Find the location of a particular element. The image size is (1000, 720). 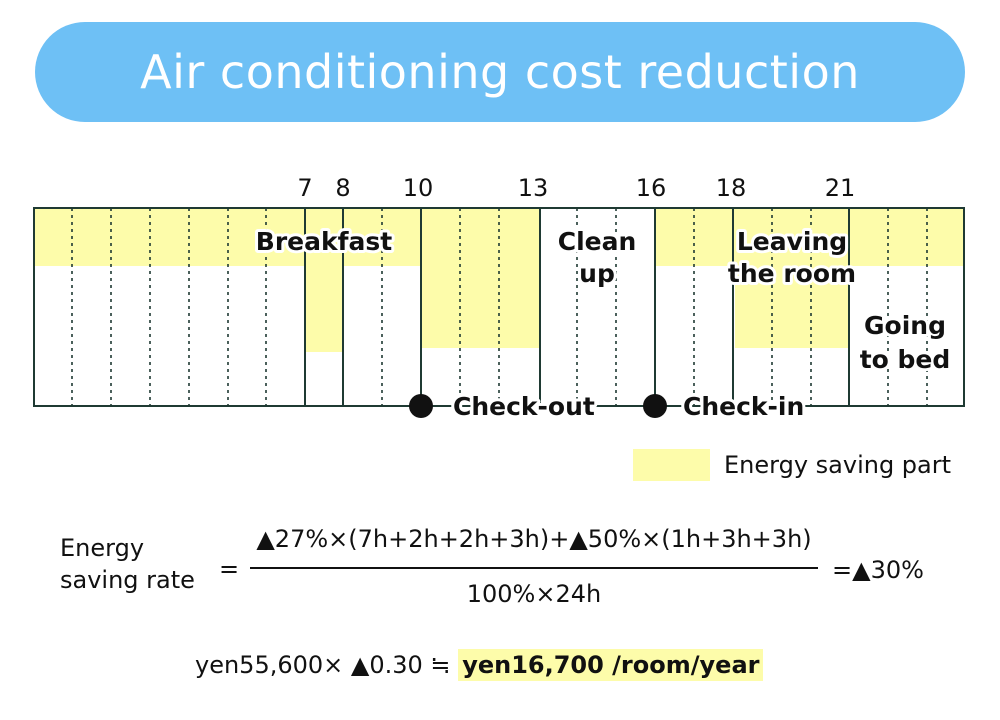

going-to-bed-label-line1: Going is located at coordinates (905, 325).